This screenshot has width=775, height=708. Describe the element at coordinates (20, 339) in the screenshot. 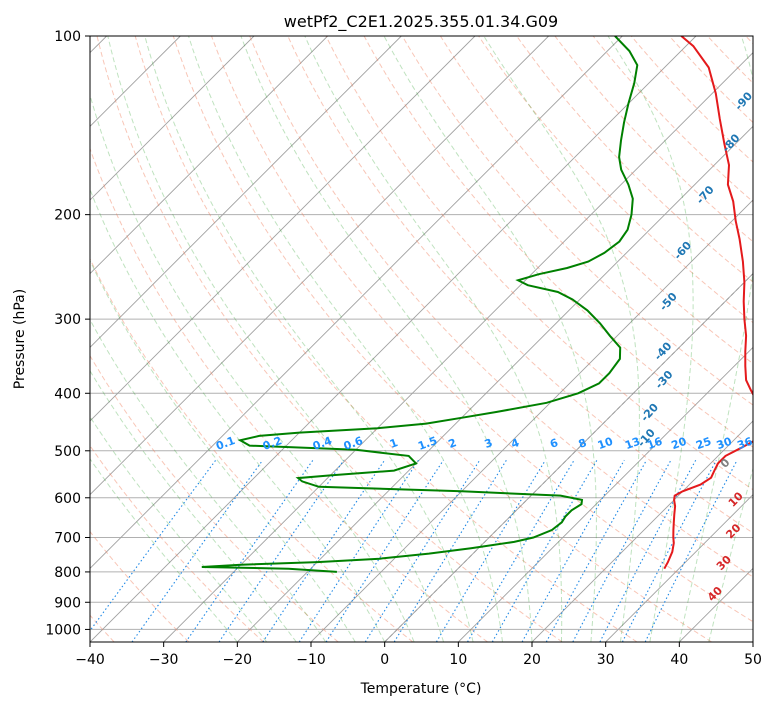

I see `y-axis-label: Pressure (hPa)` at that location.